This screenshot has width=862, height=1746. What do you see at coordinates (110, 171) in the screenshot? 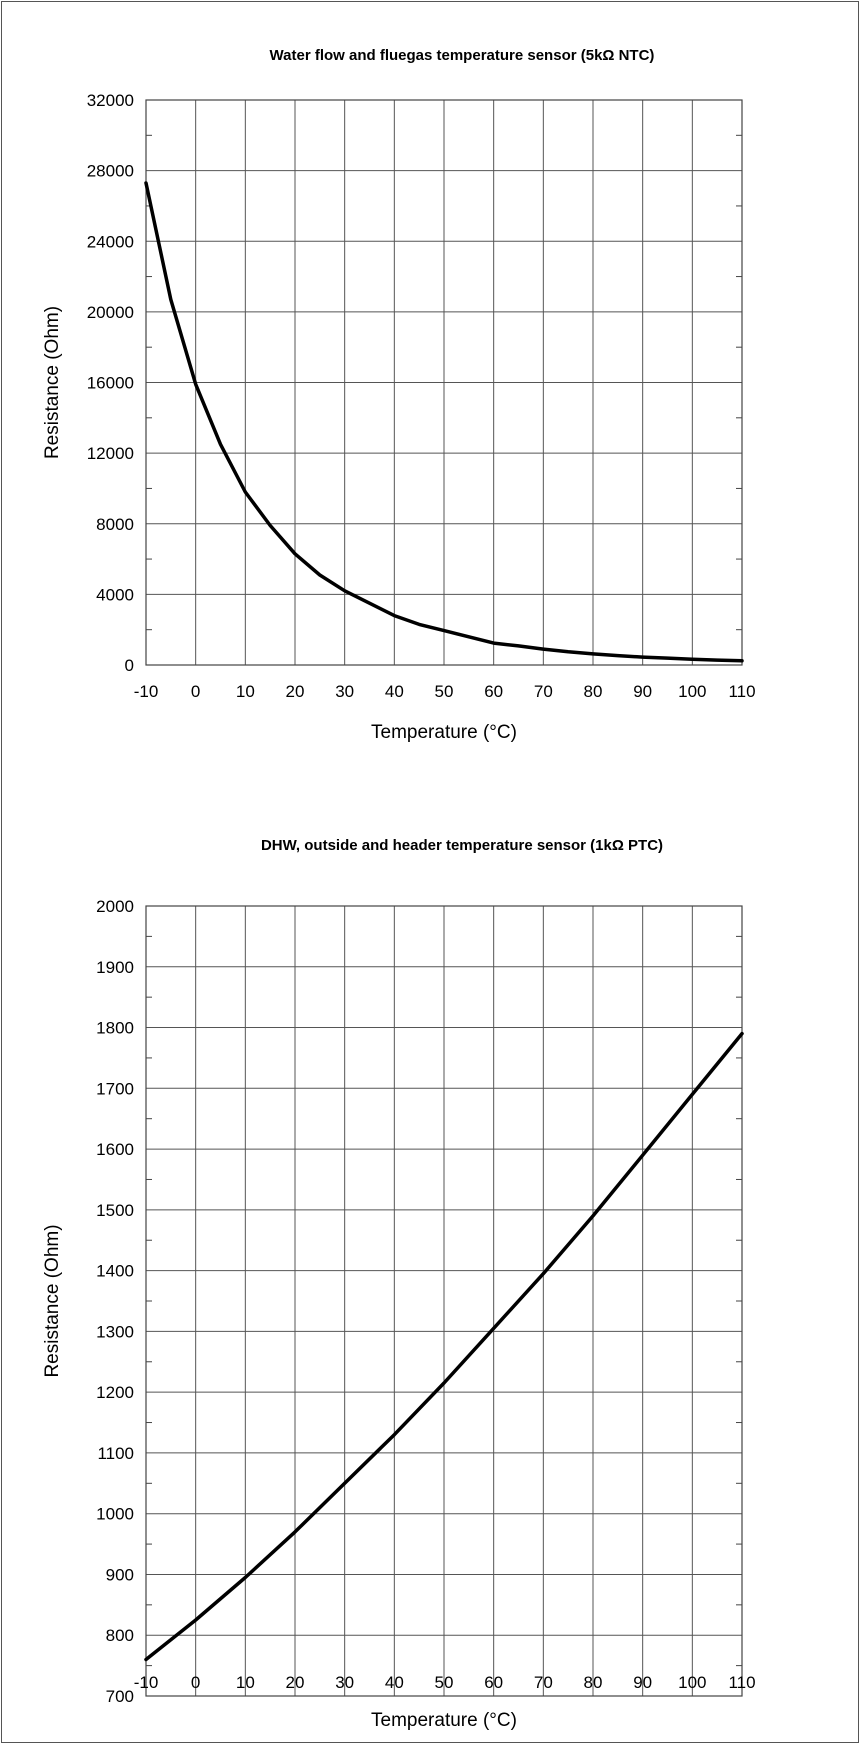
I see `y-tick-label: 28000` at bounding box center [110, 171].